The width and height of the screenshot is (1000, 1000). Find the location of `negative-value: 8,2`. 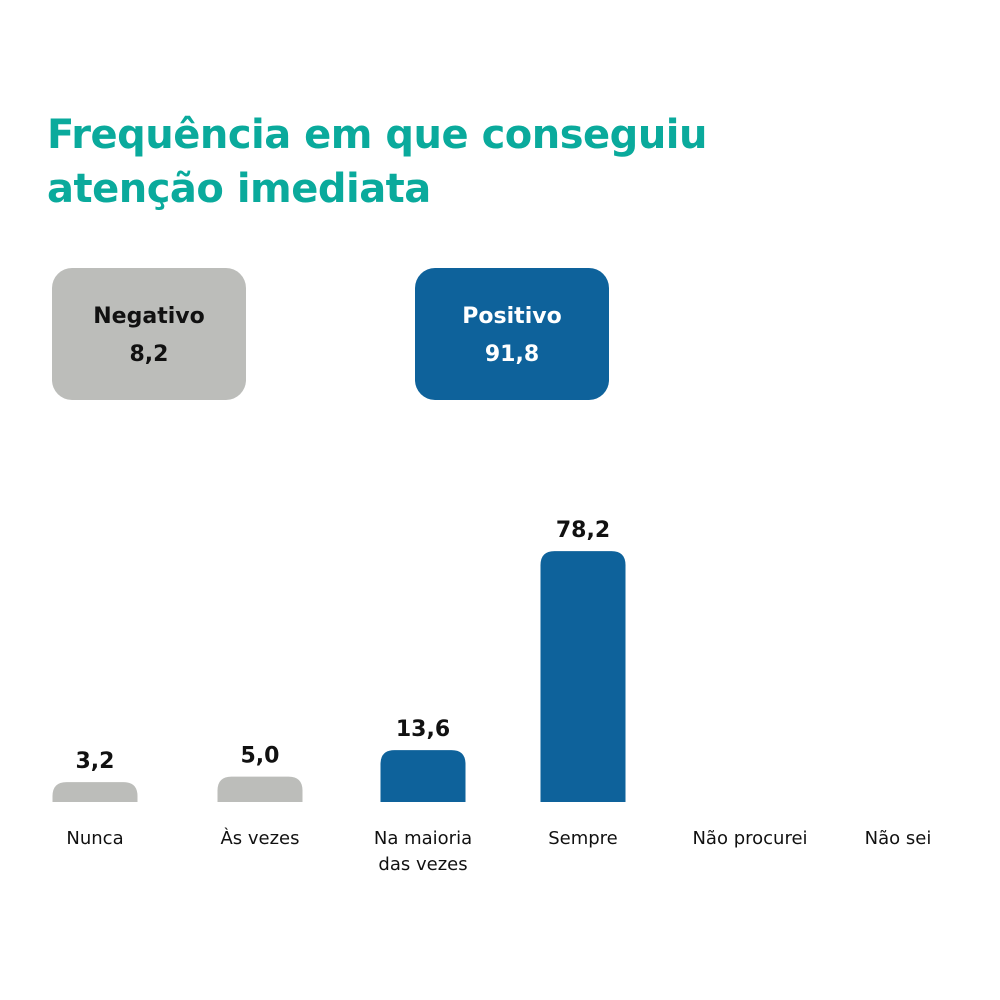

negative-value: 8,2 is located at coordinates (149, 354).